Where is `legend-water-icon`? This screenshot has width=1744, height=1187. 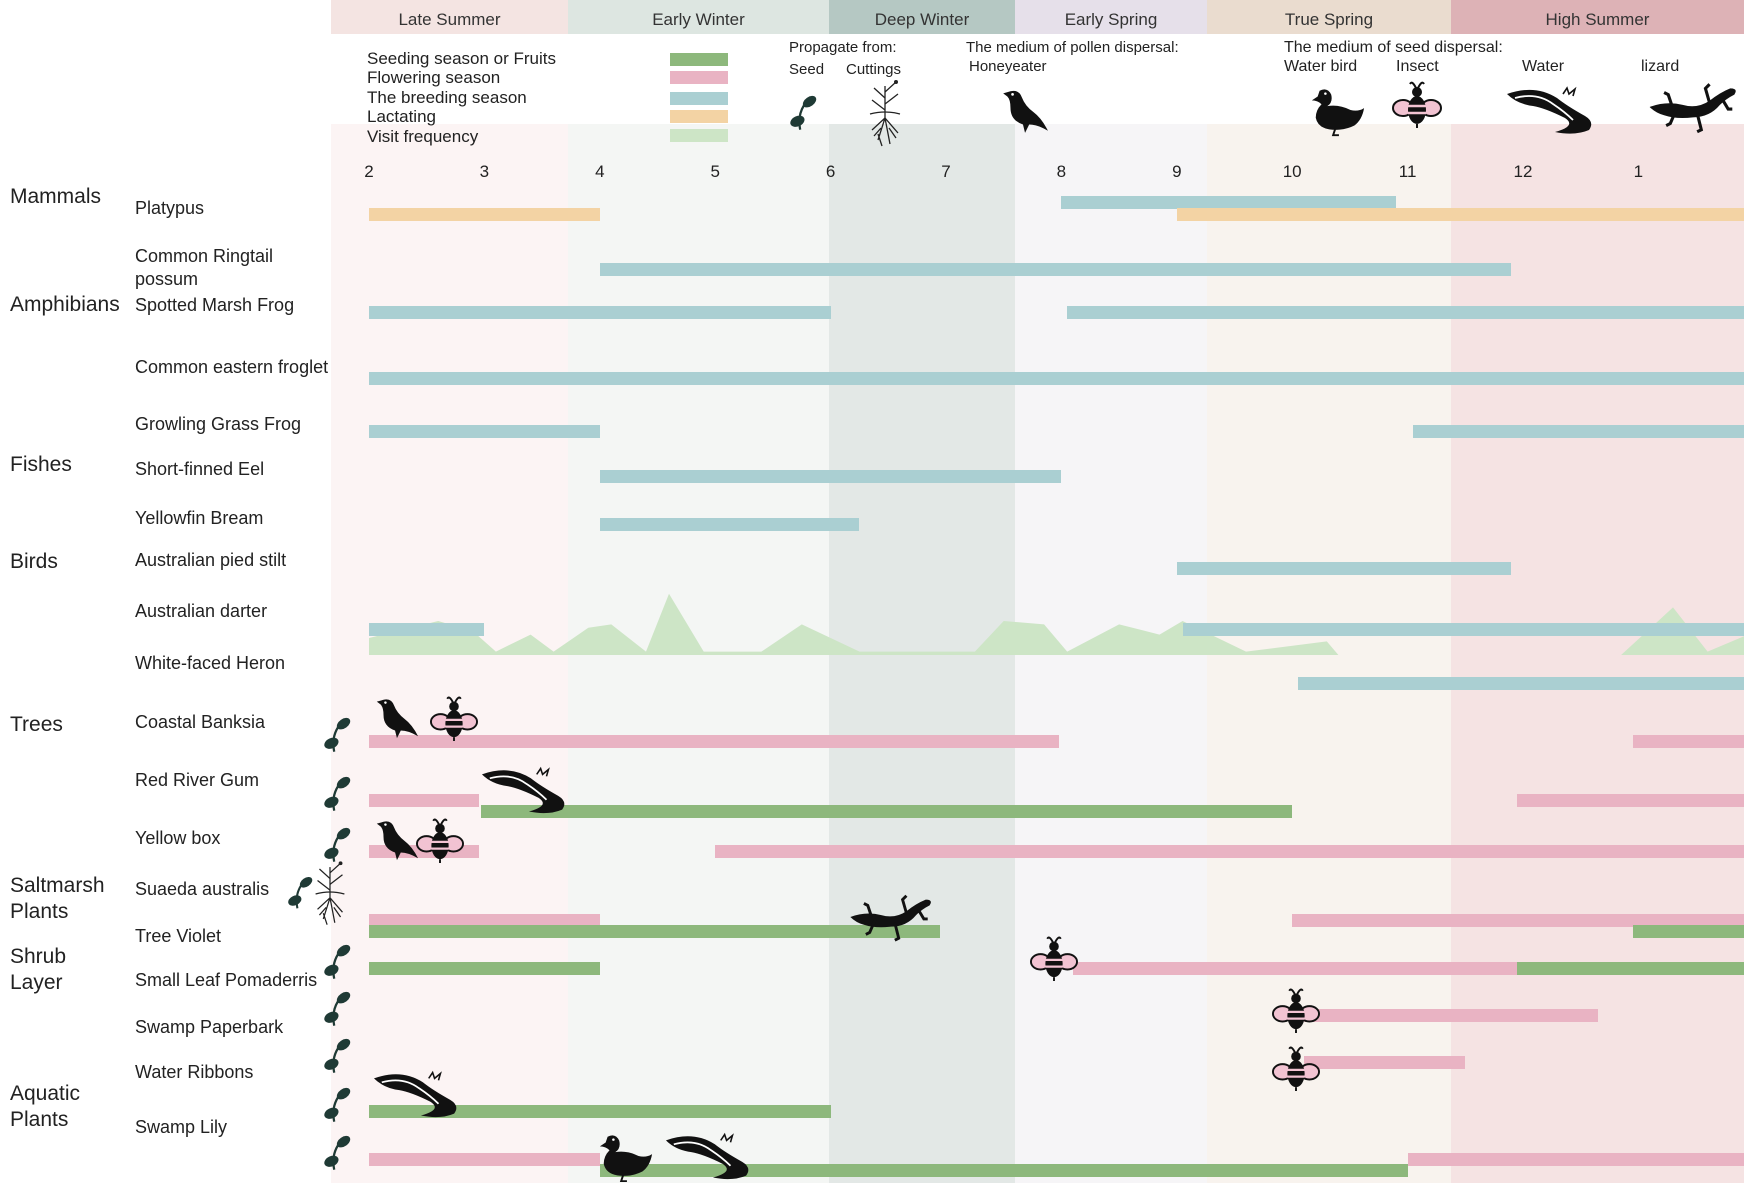 legend-water-icon is located at coordinates (1550, 113).